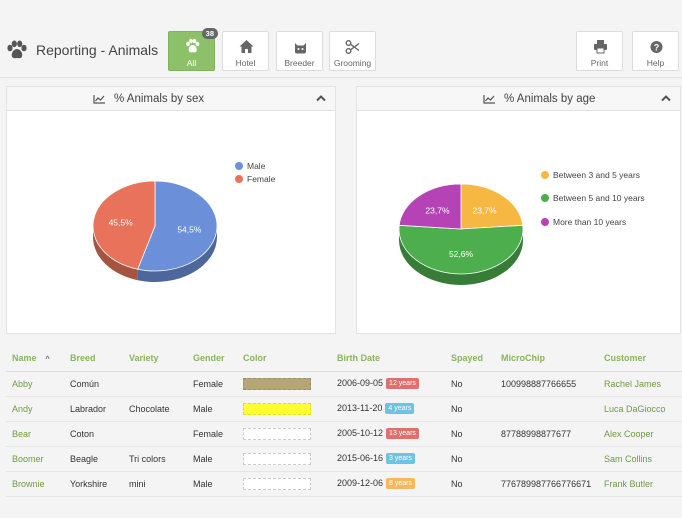  Describe the element at coordinates (35, 484) in the screenshot. I see `cell-name: Brownie` at that location.